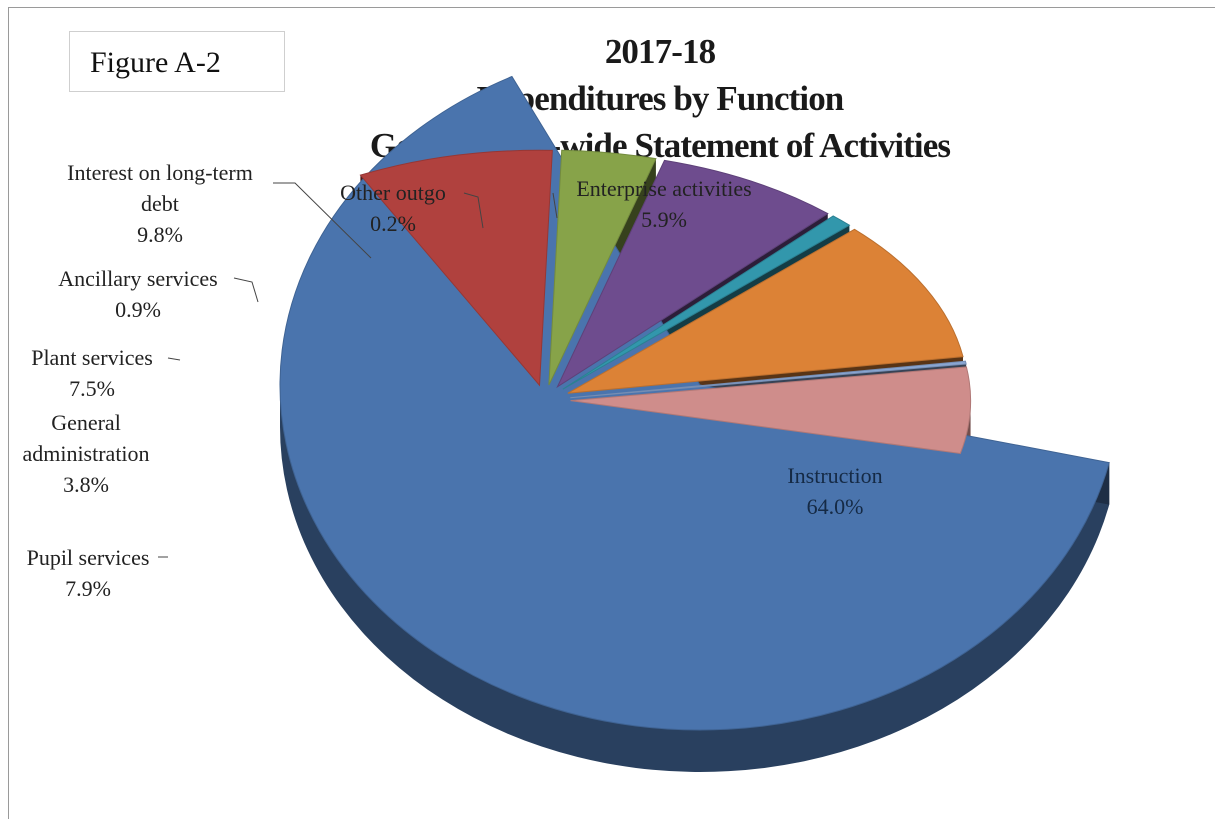 This screenshot has width=1215, height=819. Describe the element at coordinates (706, 302) in the screenshot. I see `slice-ancillary-services` at that location.